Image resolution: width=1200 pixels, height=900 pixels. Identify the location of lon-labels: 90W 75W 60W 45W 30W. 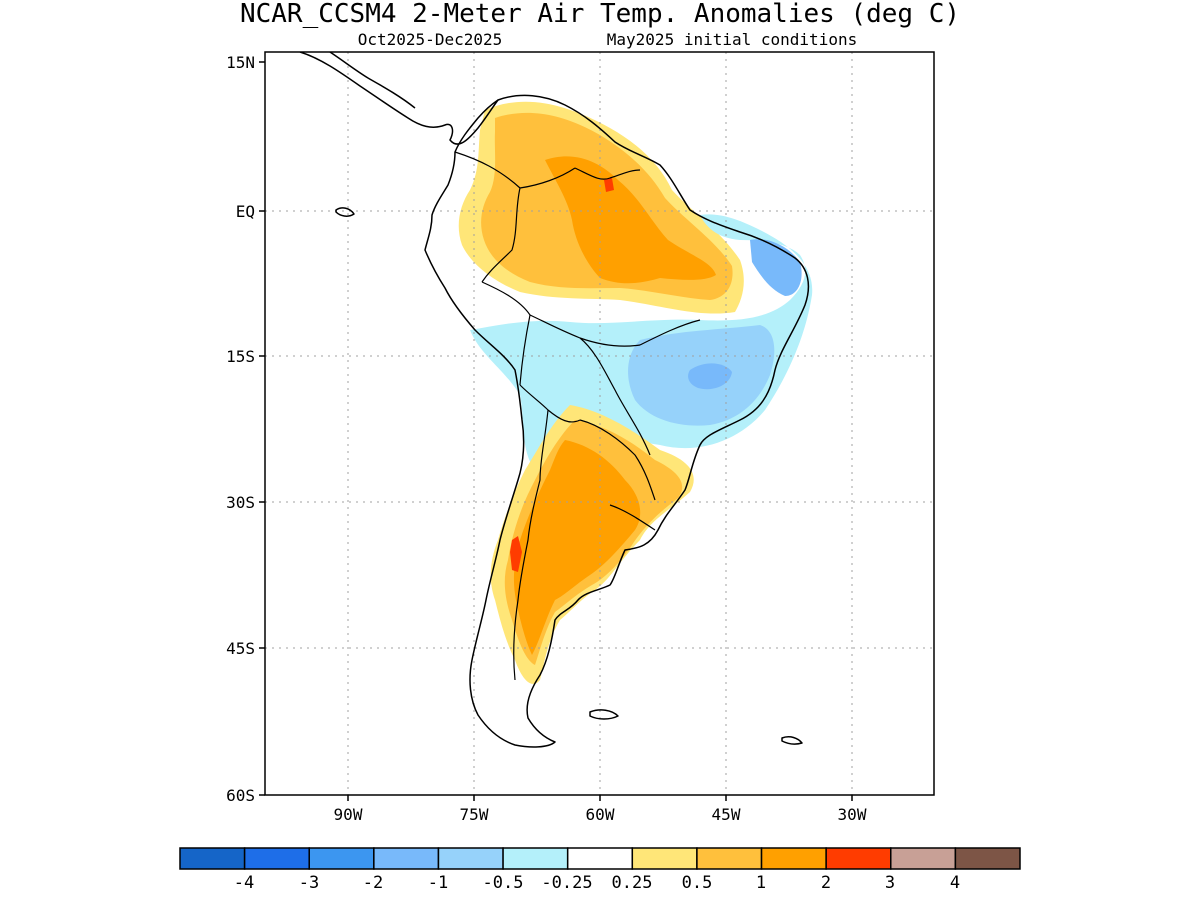
(600, 814).